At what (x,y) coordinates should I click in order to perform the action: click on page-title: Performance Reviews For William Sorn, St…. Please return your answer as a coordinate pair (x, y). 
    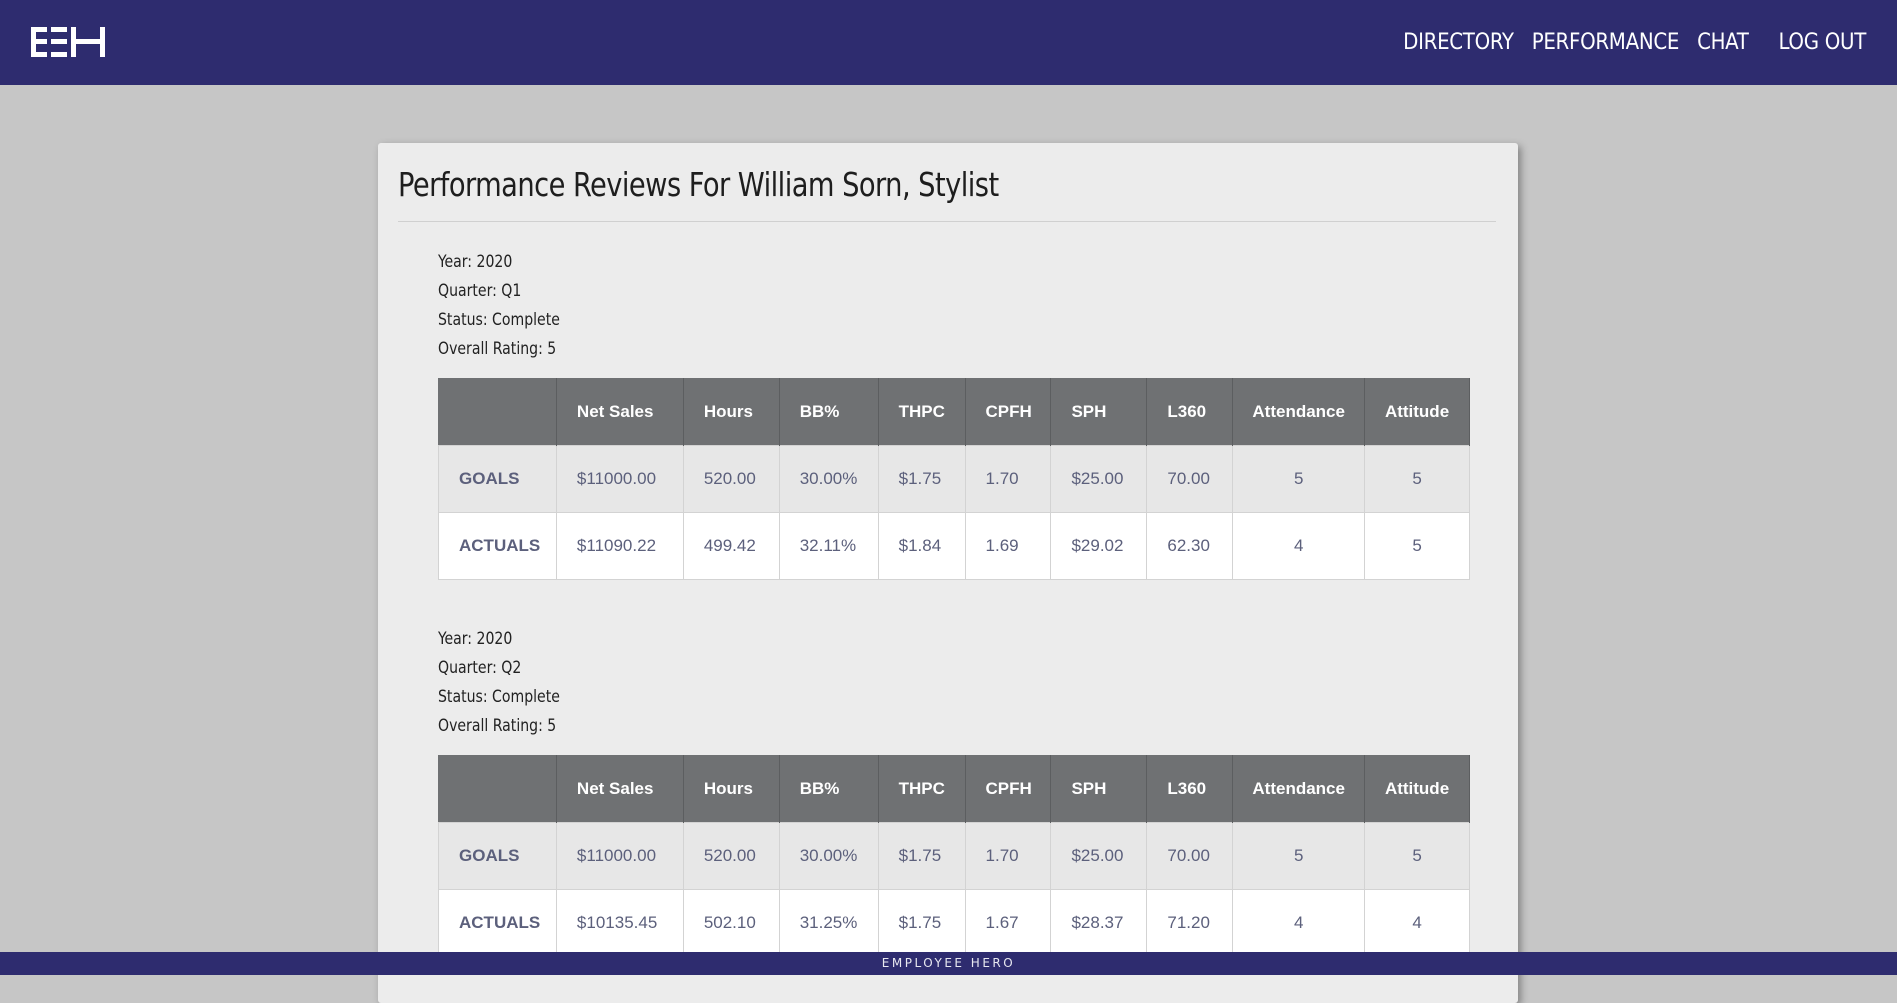
    Looking at the image, I should click on (698, 184).